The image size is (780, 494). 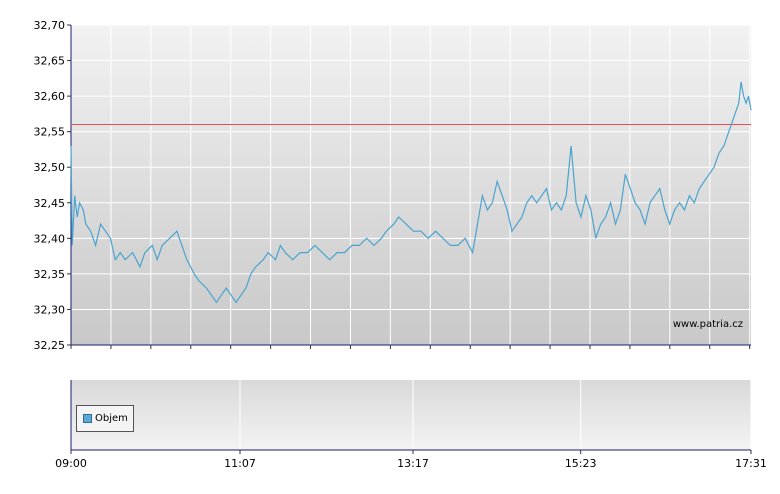 I want to click on x-tick-label: 15:23, so click(x=581, y=463).